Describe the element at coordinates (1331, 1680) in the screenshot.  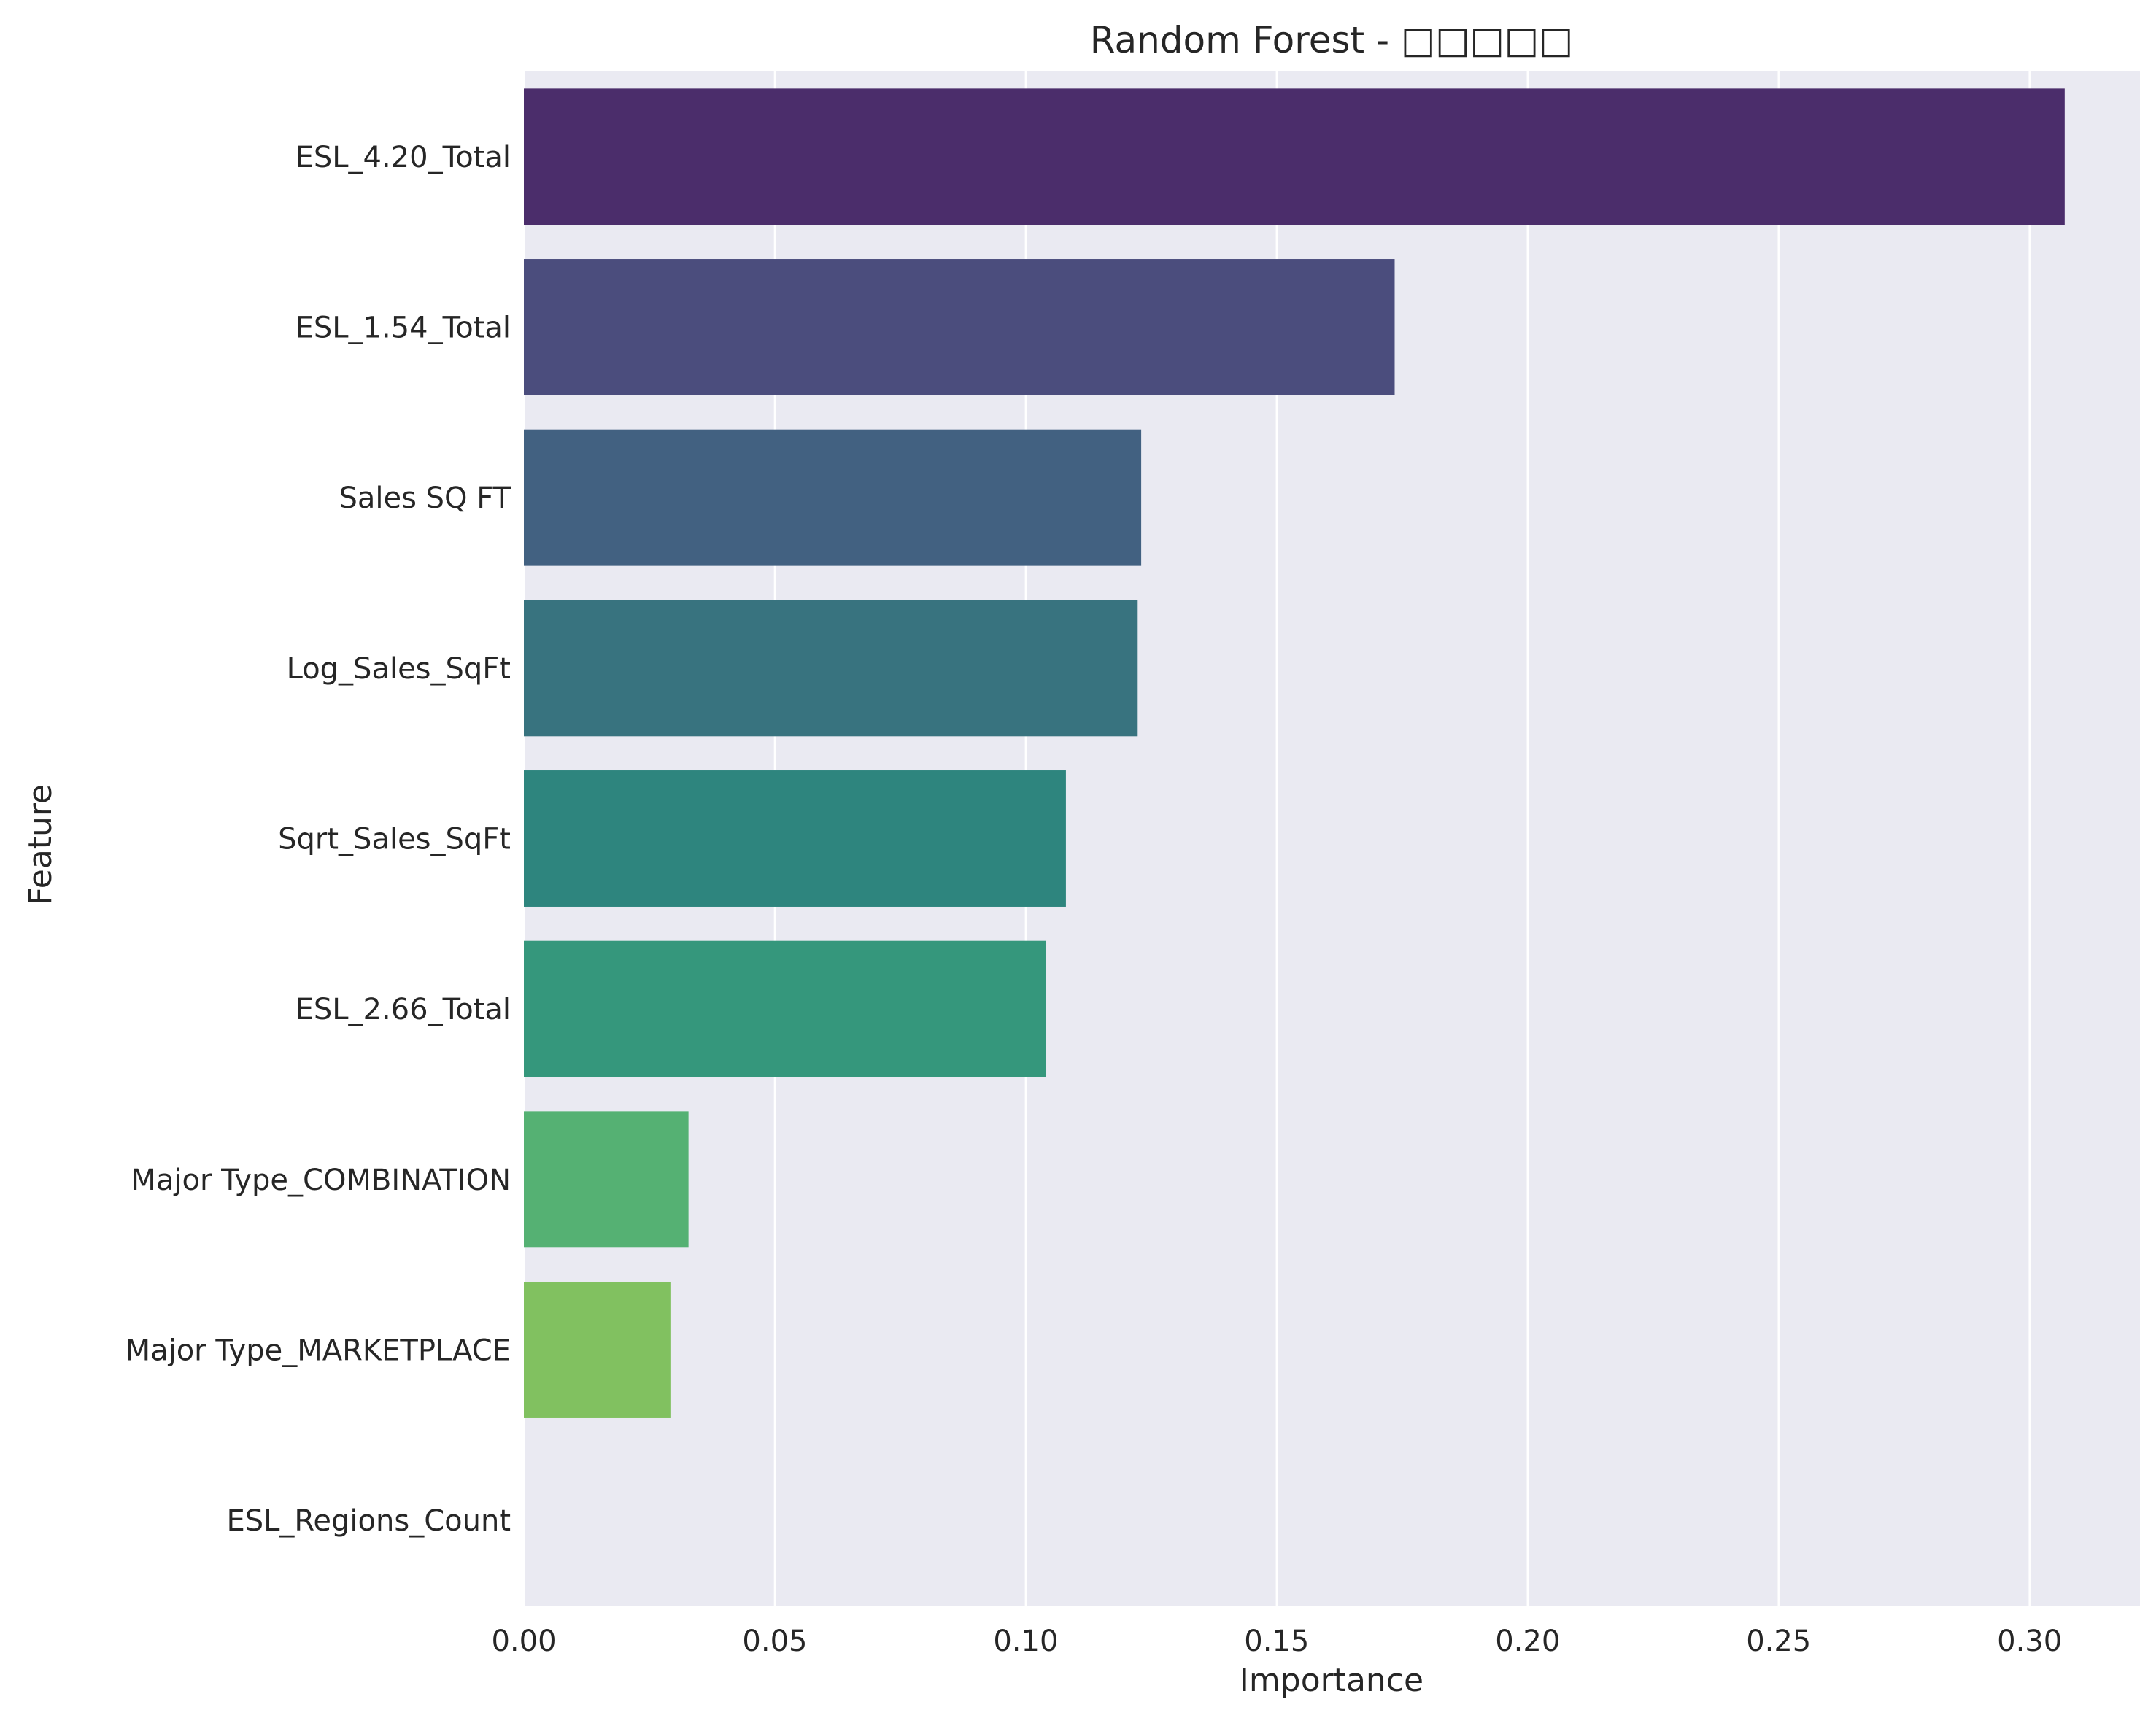
I see `x-axis-label: Importance` at that location.